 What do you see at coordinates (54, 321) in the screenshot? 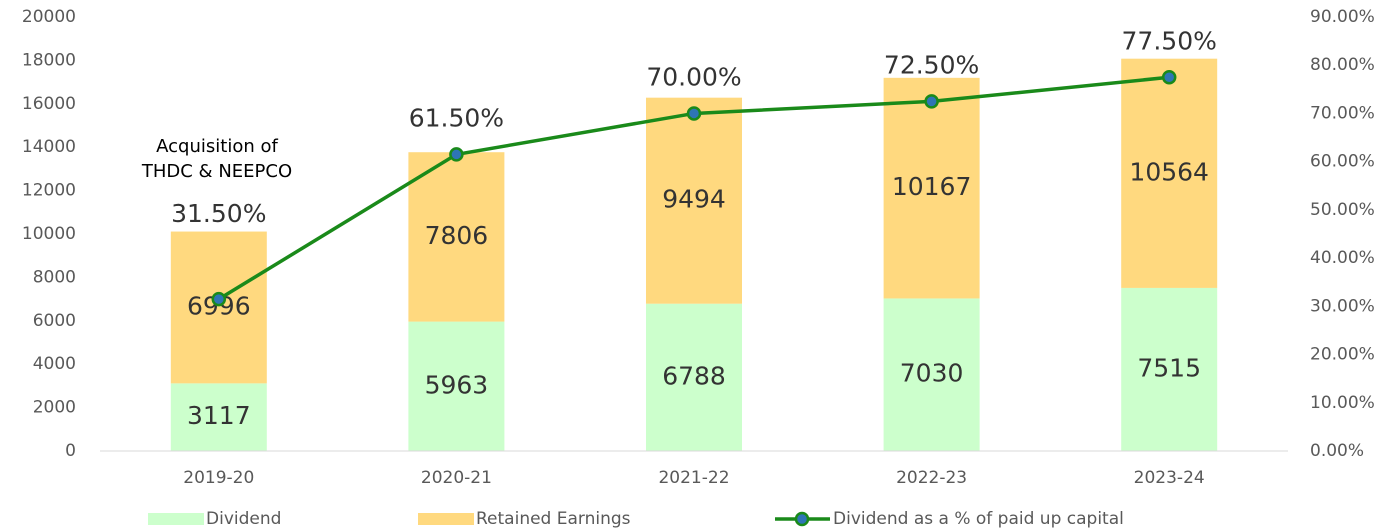
I see `y-tick-label: 6000` at bounding box center [54, 321].